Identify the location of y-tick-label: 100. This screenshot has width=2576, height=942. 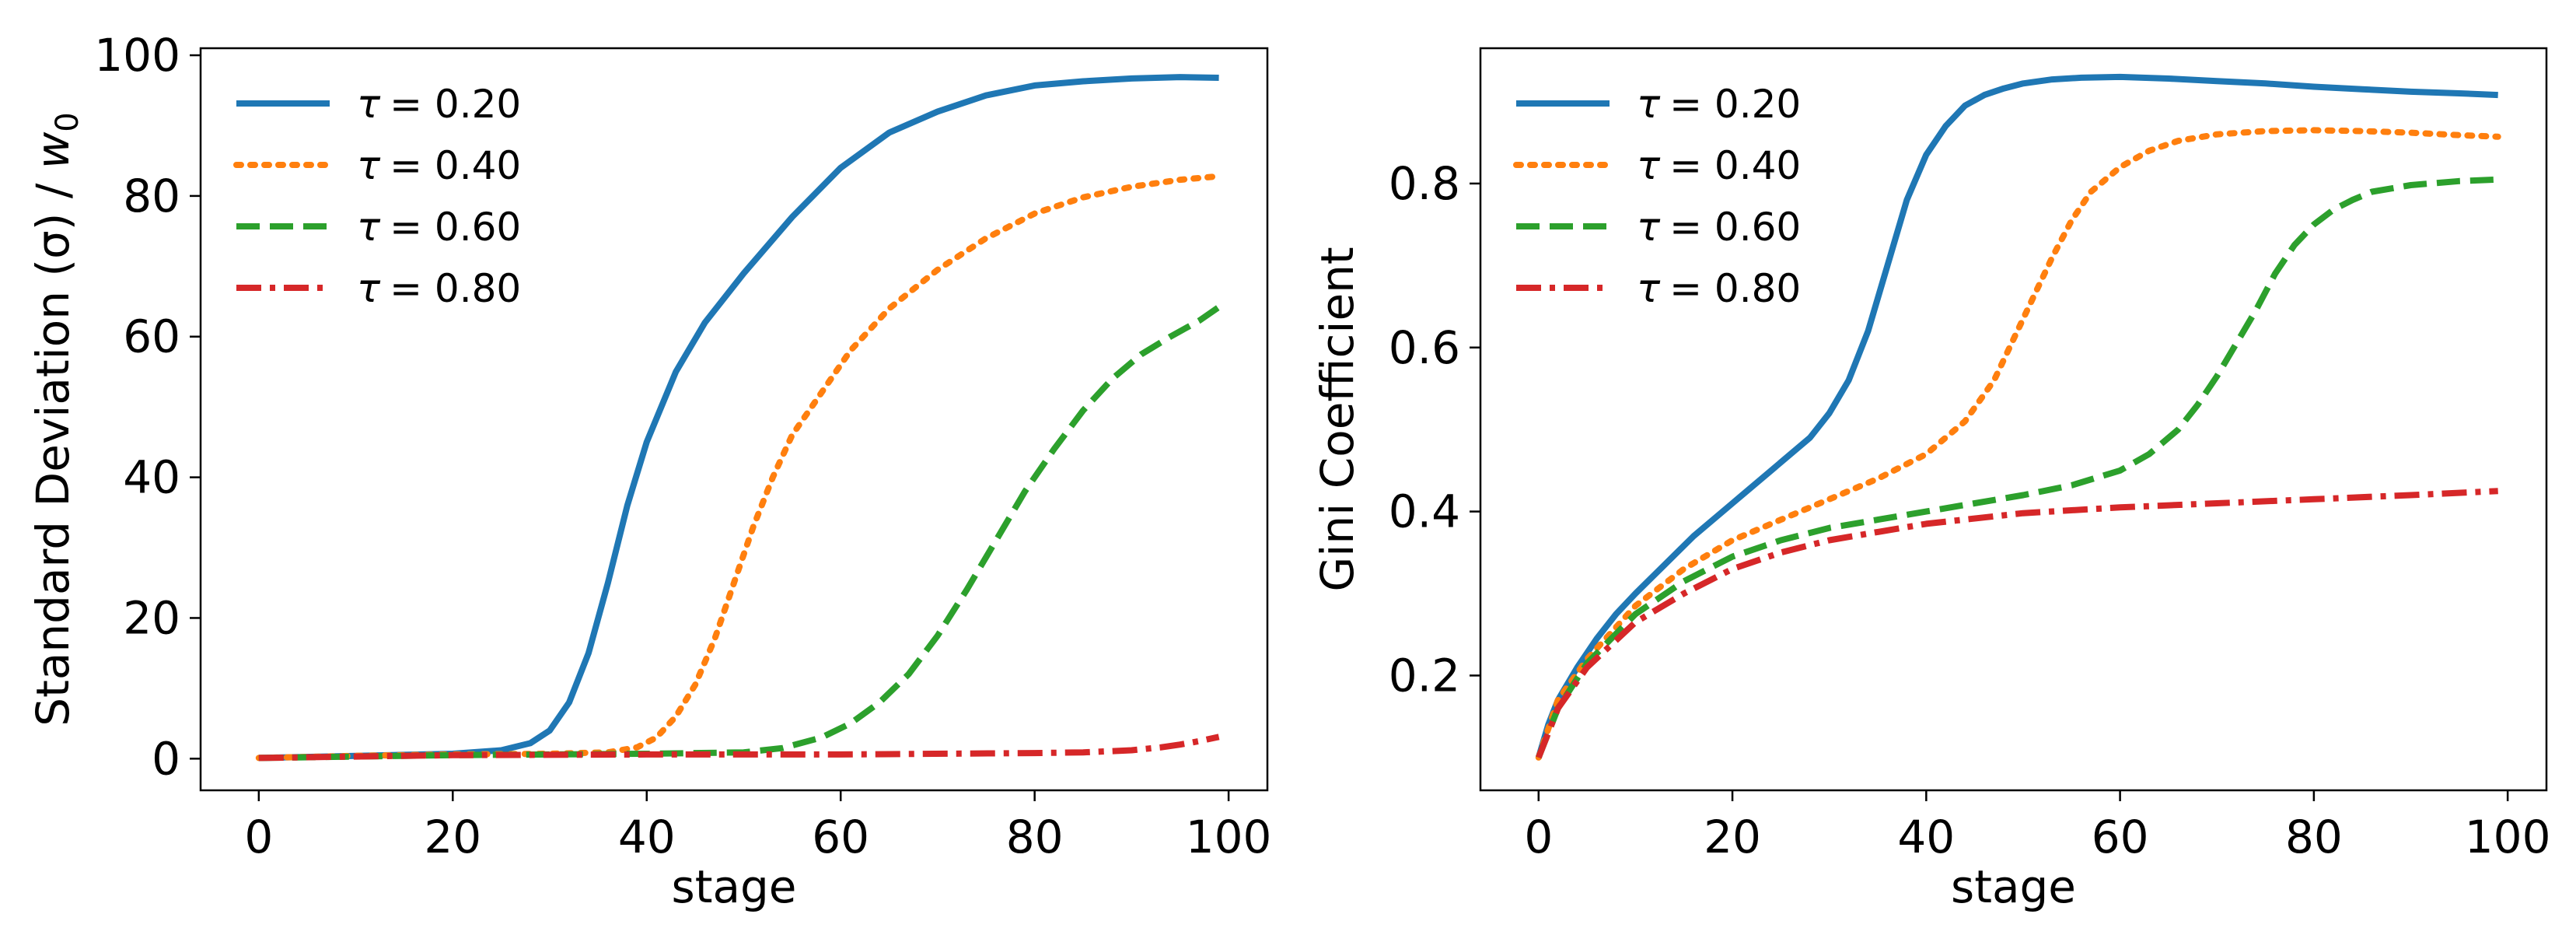
(137, 55).